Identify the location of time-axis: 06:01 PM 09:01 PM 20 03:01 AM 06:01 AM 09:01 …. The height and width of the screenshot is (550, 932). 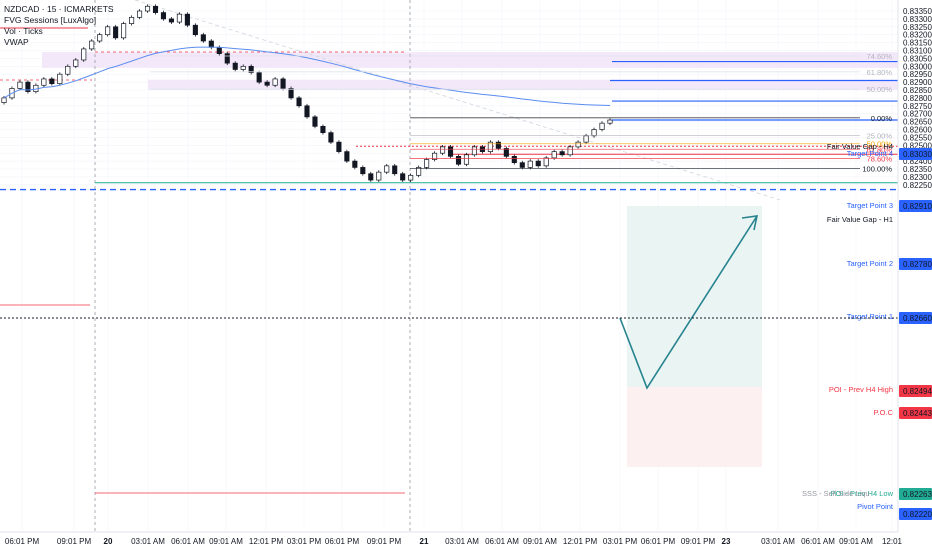
(454, 541).